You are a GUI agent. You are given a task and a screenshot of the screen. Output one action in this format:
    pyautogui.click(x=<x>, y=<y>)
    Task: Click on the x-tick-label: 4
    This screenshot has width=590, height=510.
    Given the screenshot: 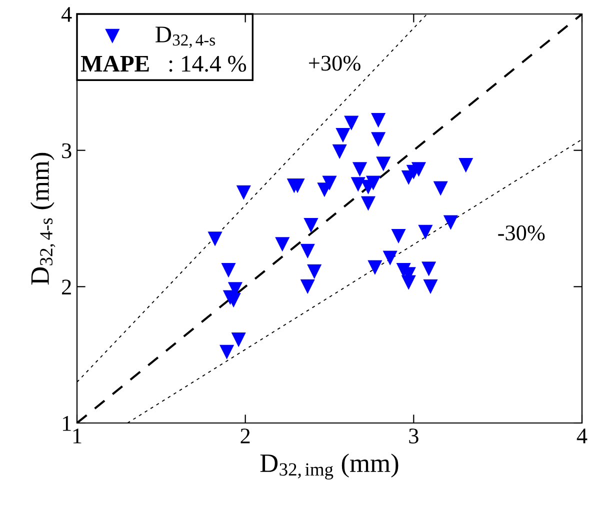 What is the action you would take?
    pyautogui.click(x=582, y=436)
    